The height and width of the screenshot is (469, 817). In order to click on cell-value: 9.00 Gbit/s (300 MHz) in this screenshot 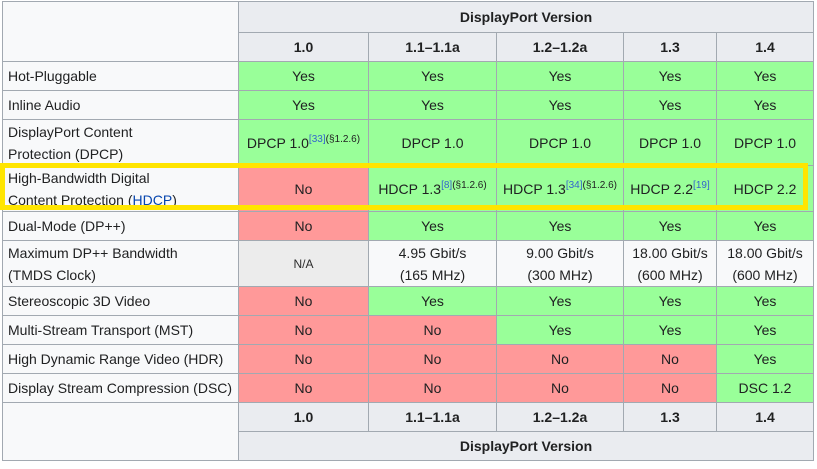, I will do `click(560, 263)`.